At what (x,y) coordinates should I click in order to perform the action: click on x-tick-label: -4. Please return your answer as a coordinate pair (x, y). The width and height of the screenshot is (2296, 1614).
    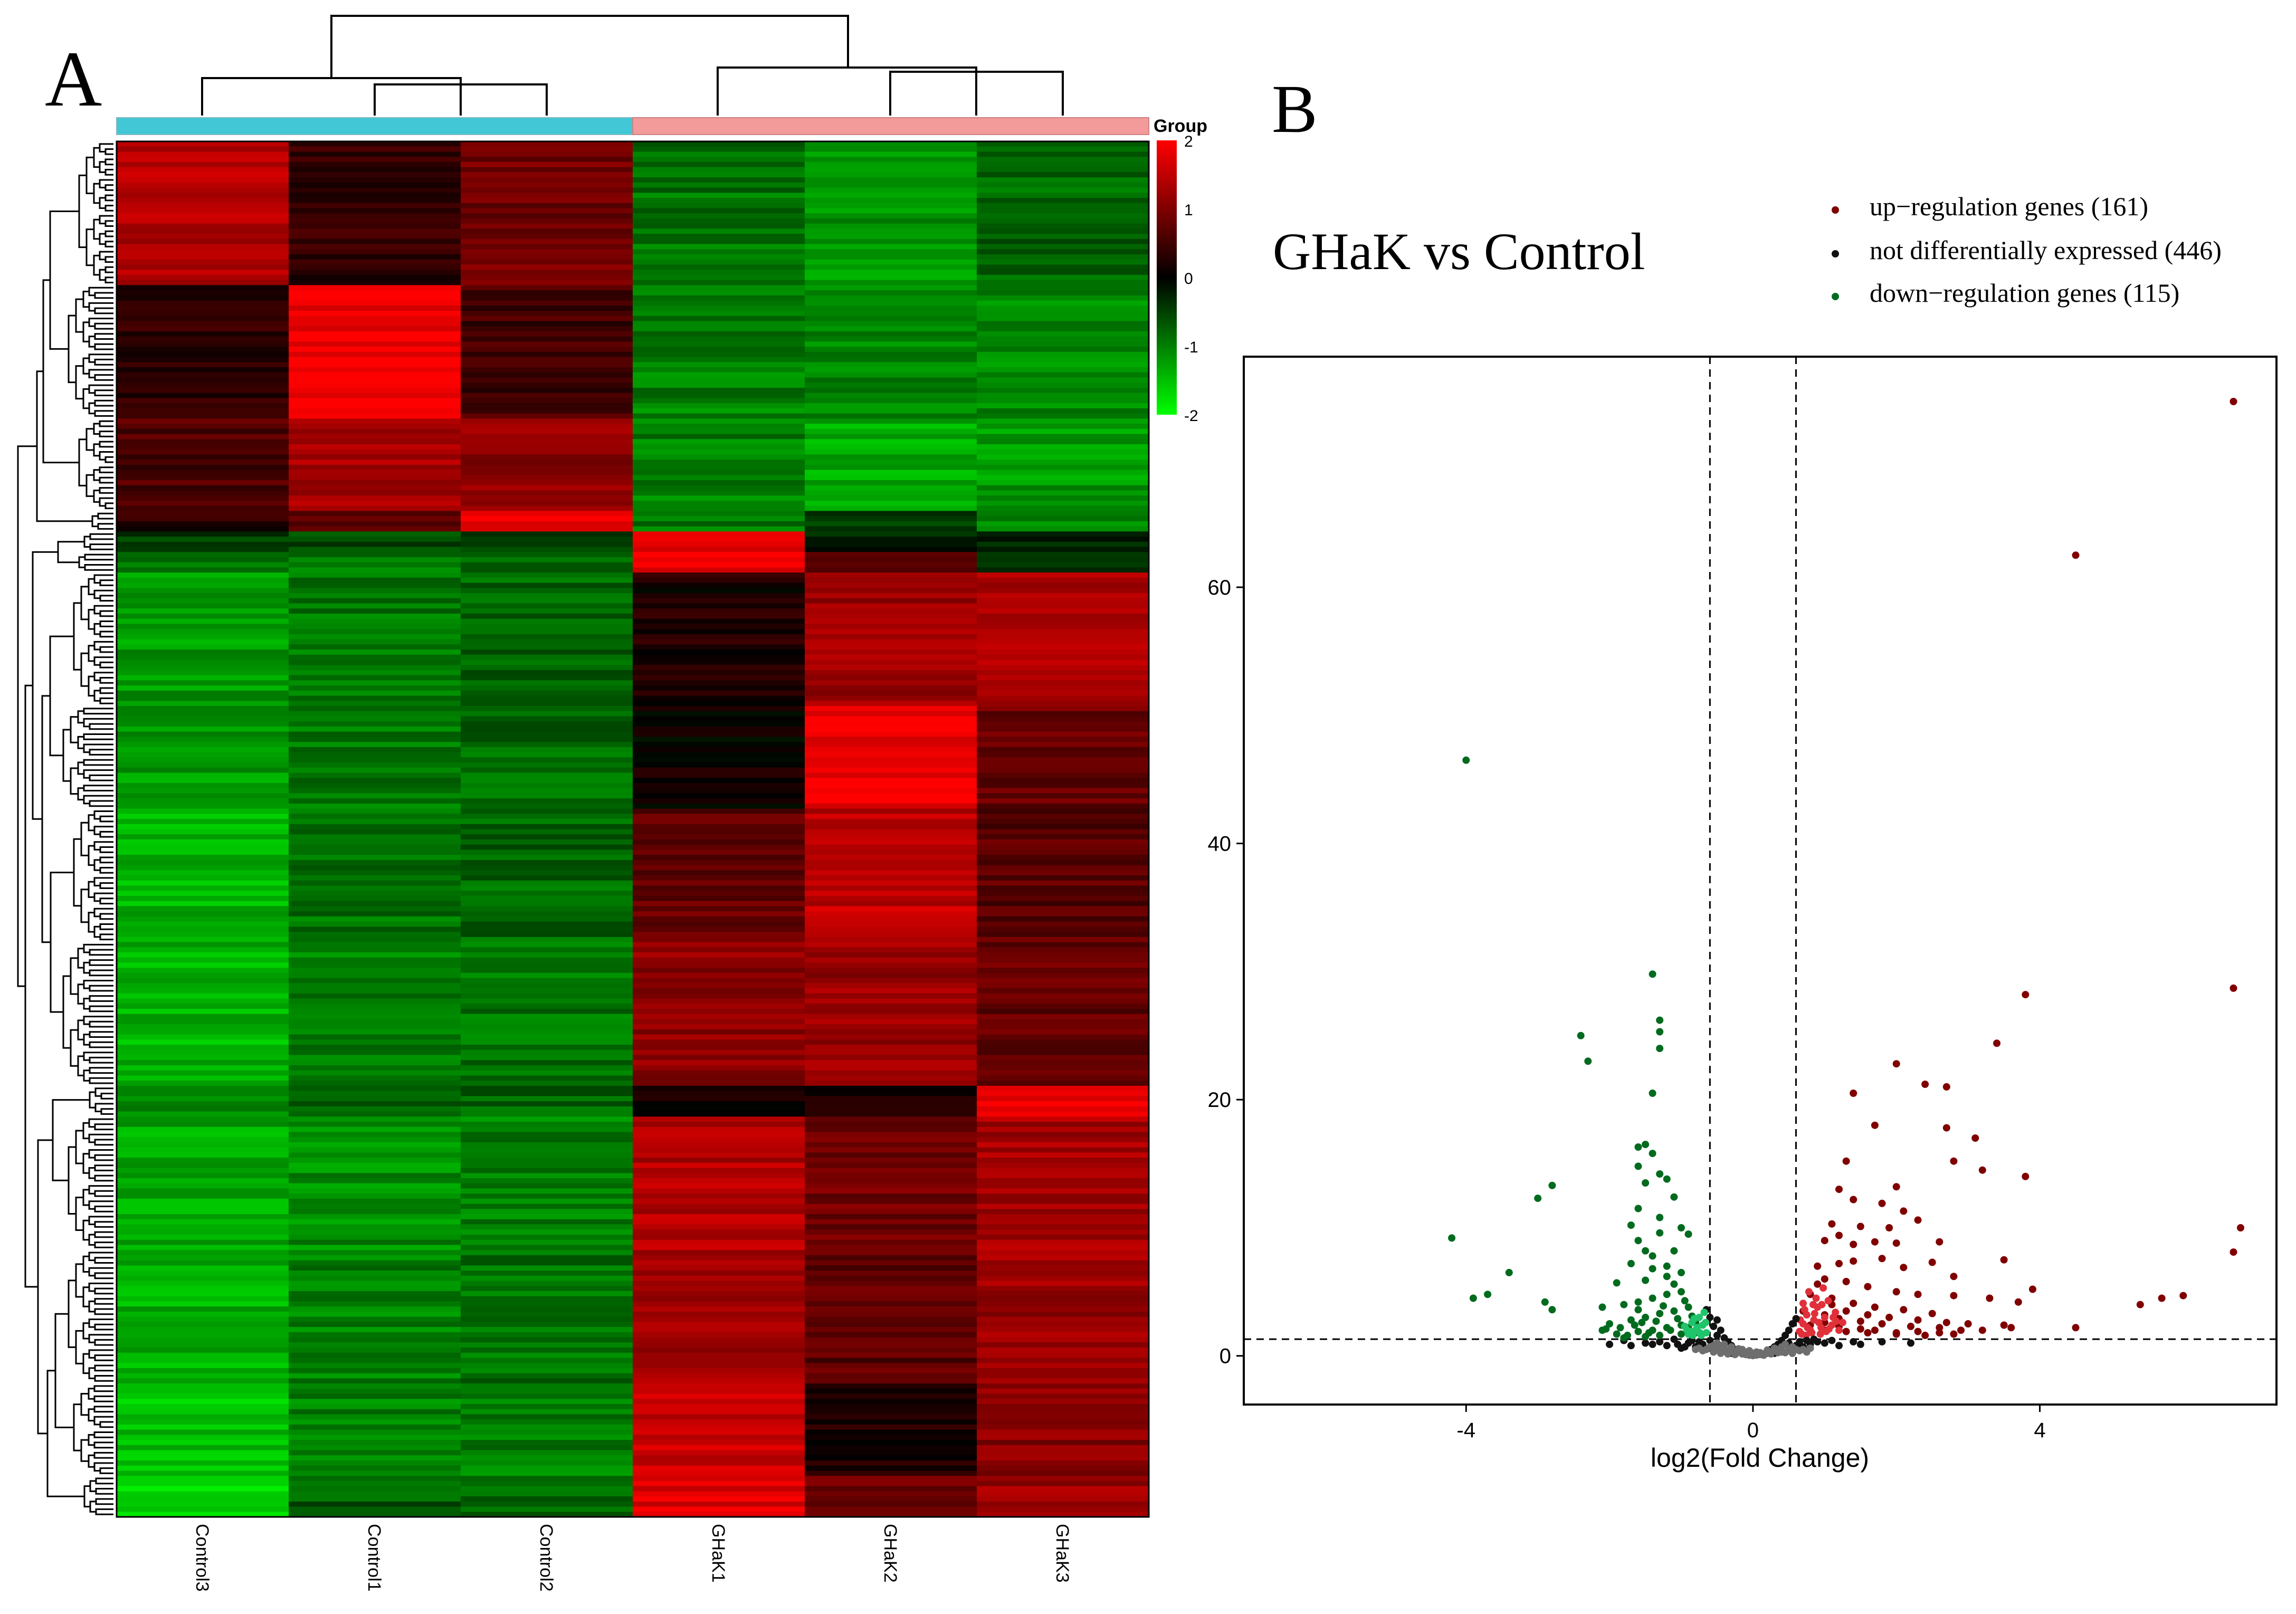
    Looking at the image, I should click on (1466, 1430).